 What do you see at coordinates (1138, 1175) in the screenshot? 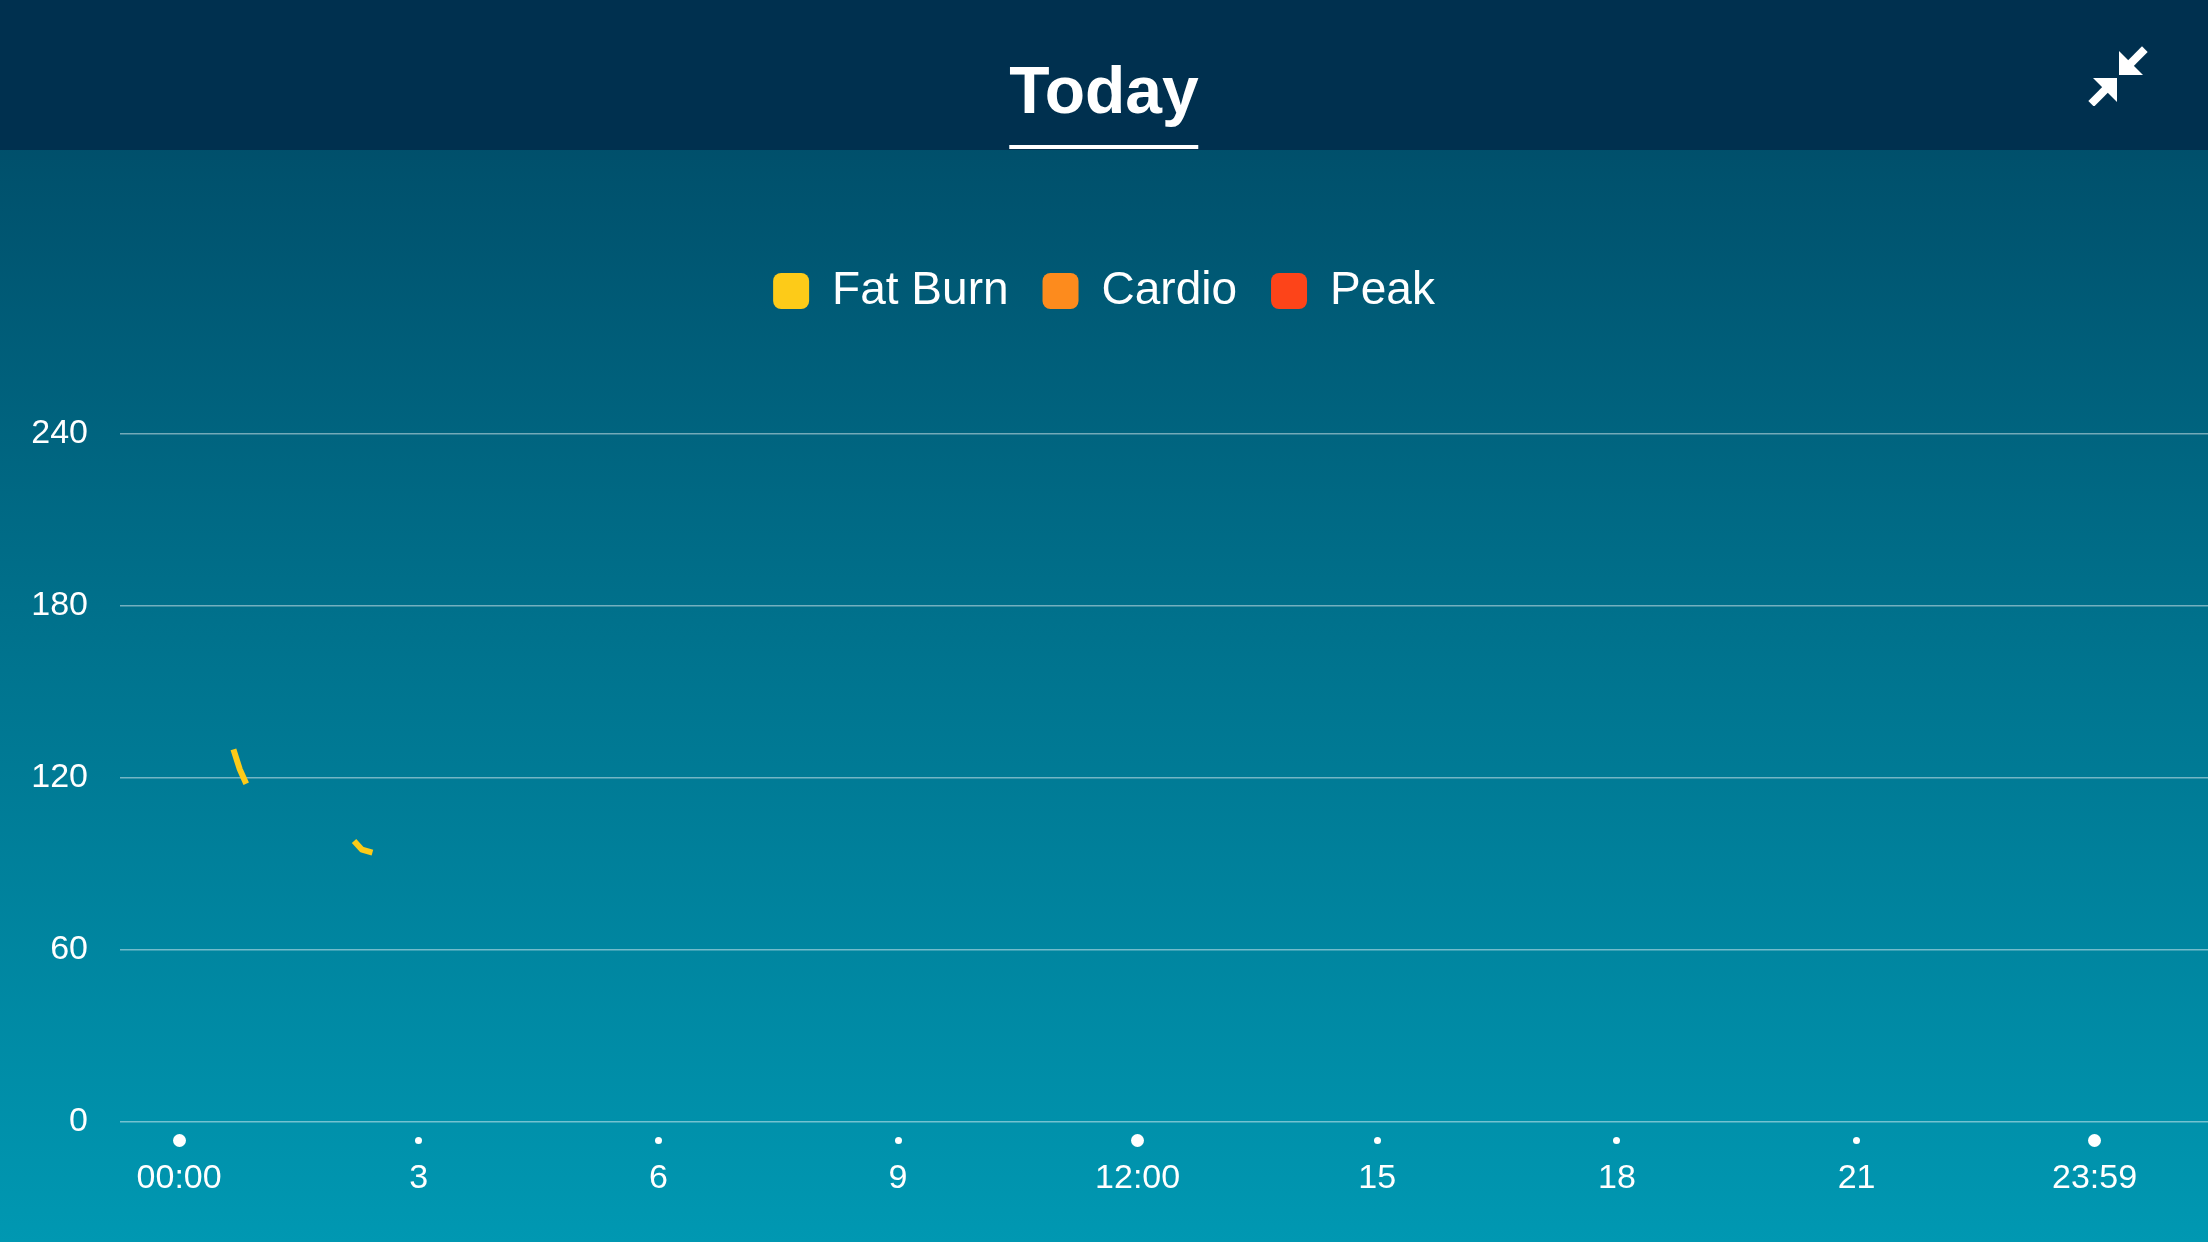
I see `x-tick-label: 12:00` at bounding box center [1138, 1175].